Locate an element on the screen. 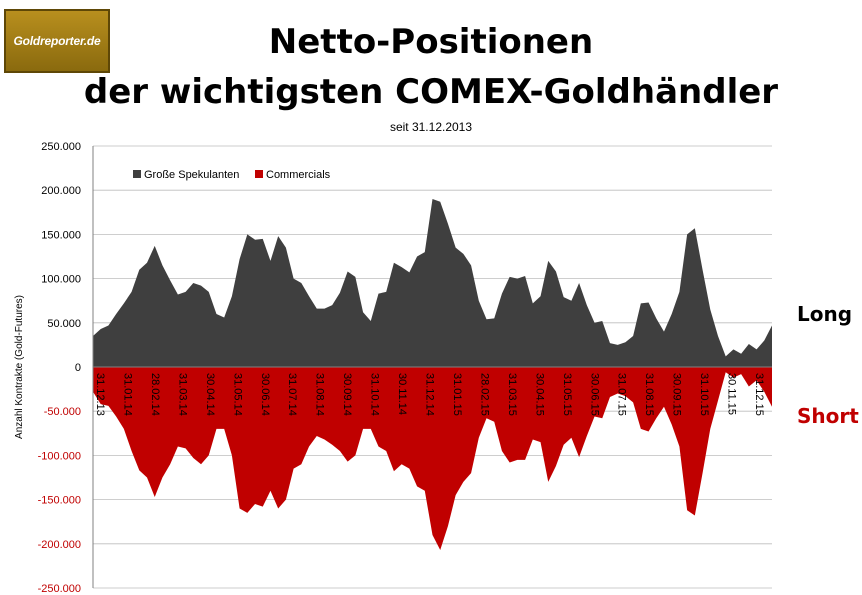  x-tick-label: 30.04.14 is located at coordinates (210, 394).